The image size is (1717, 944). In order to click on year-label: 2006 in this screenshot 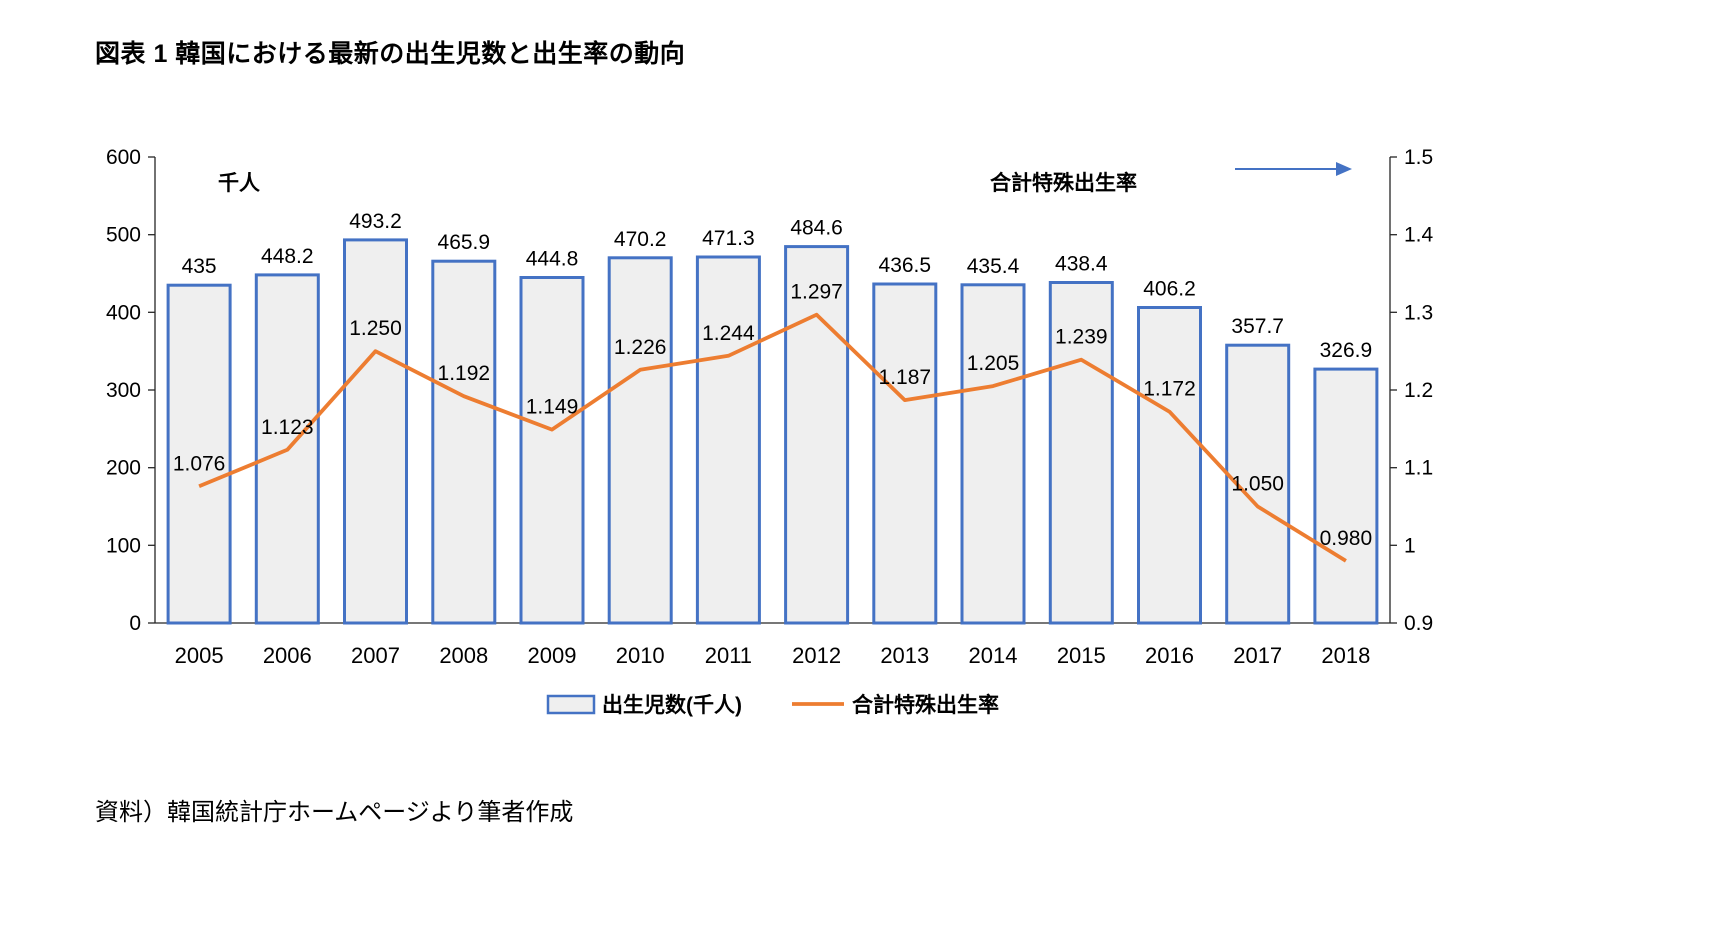, I will do `click(287, 655)`.